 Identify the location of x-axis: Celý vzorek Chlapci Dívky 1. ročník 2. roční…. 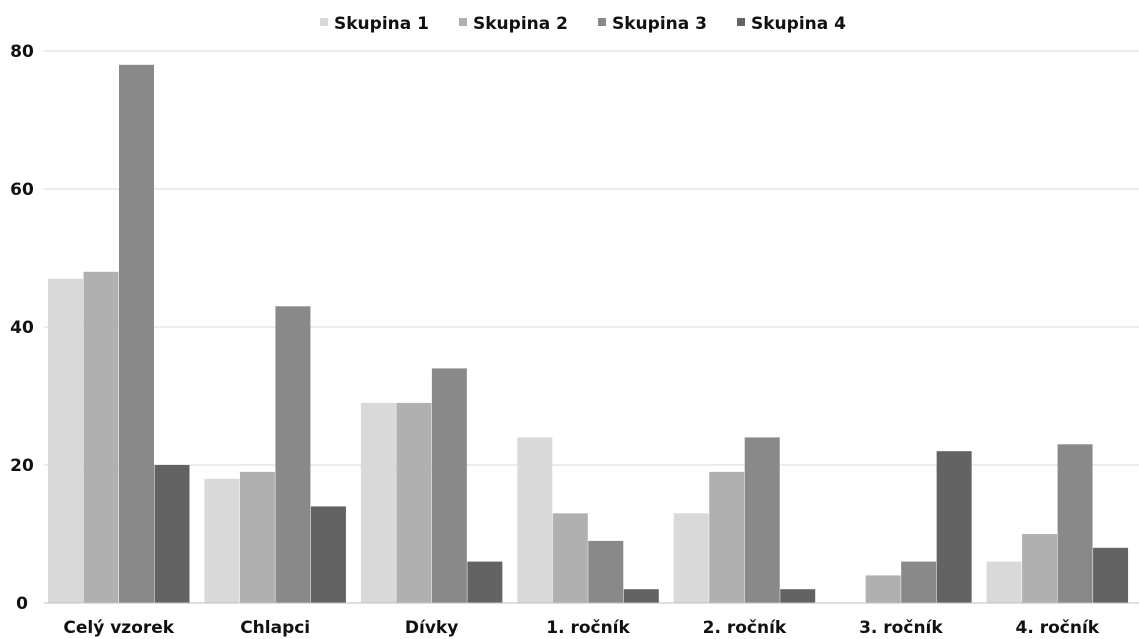
(591, 620).